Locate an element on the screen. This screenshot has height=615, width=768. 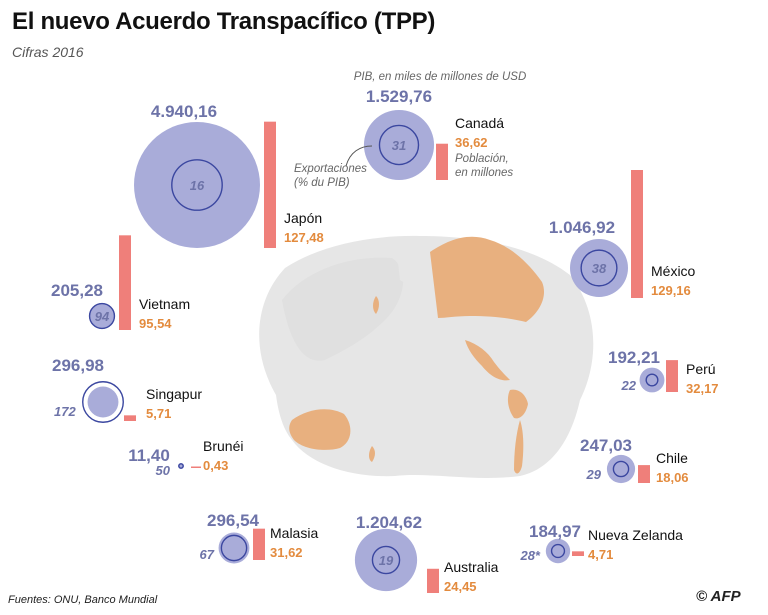
gdp-bubble-singapur is located at coordinates (103, 402).